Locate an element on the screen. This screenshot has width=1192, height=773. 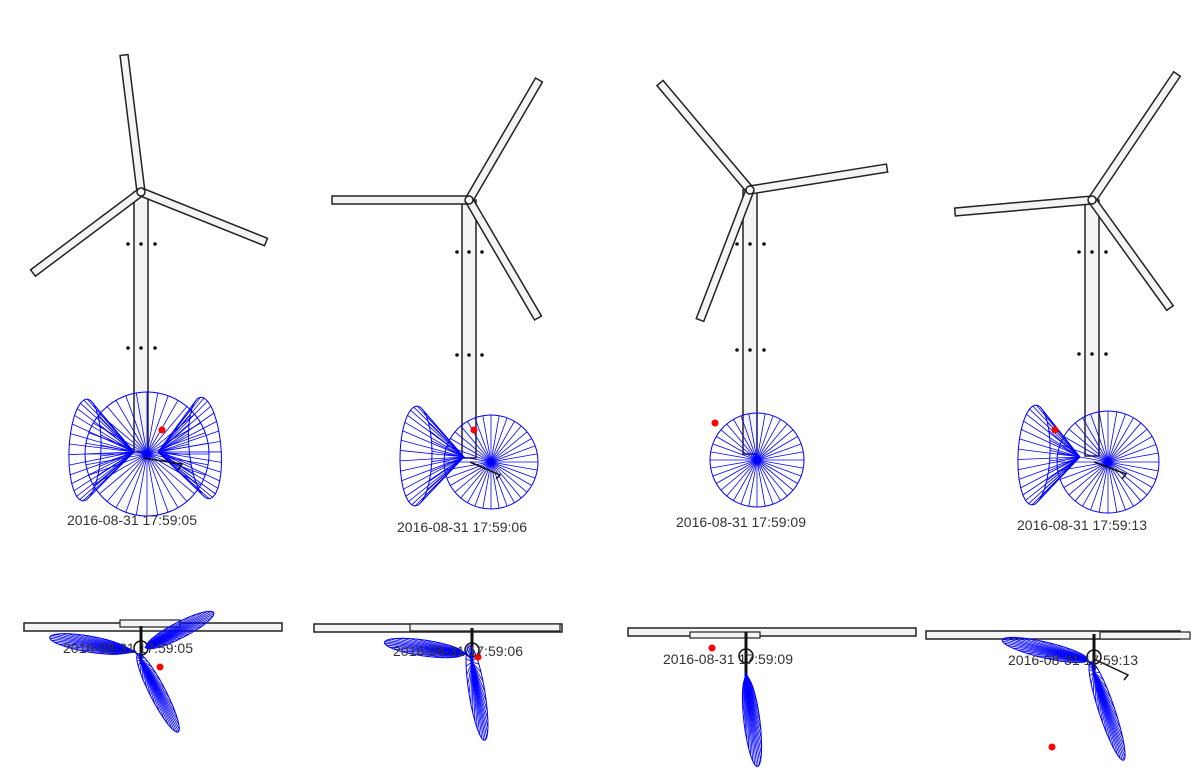
lidar-front-scan-disk is located at coordinates (757, 460).